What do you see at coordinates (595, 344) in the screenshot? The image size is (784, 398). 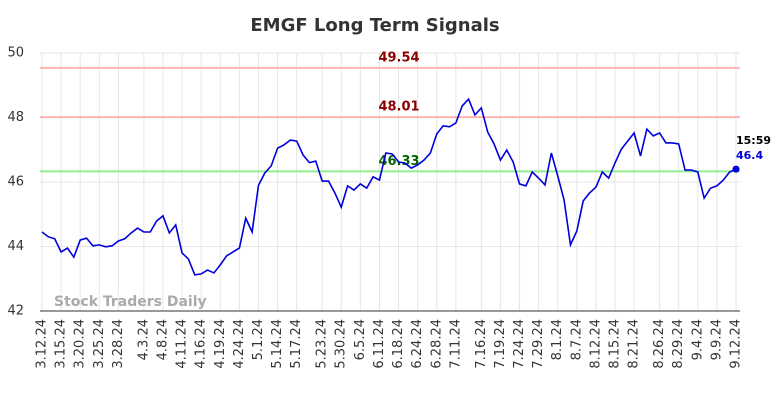 I see `x-tick-label: 8.12.24` at bounding box center [595, 344].